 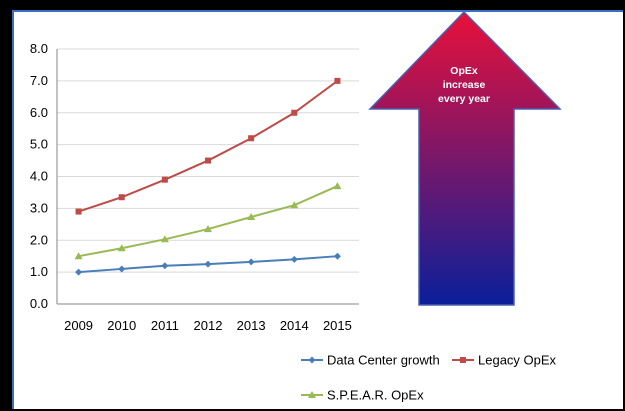 I want to click on legend-label: S.P.E.A.R. OpEx, so click(x=375, y=395).